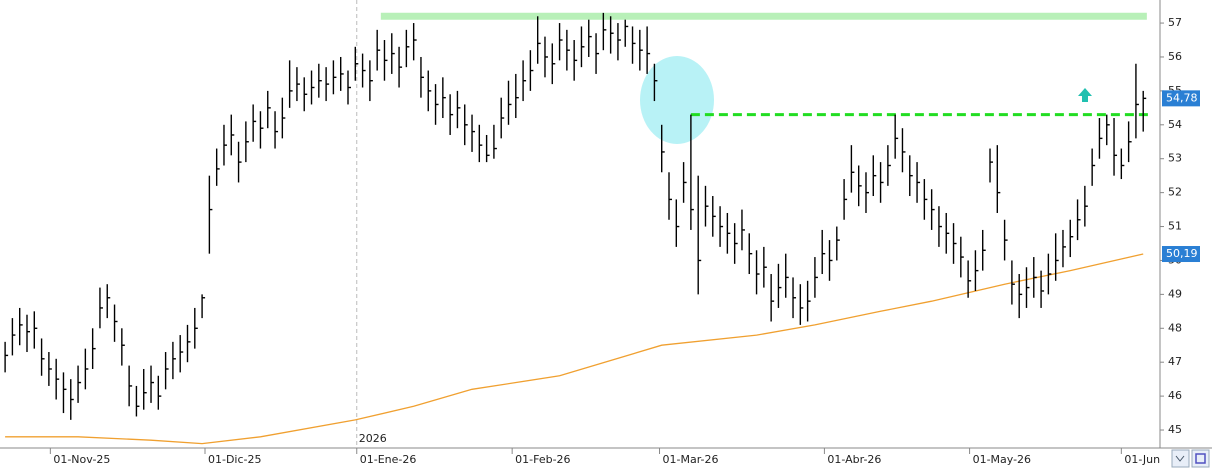 The image size is (1212, 472). I want to click on y-tick-label: 52, so click(1175, 192).